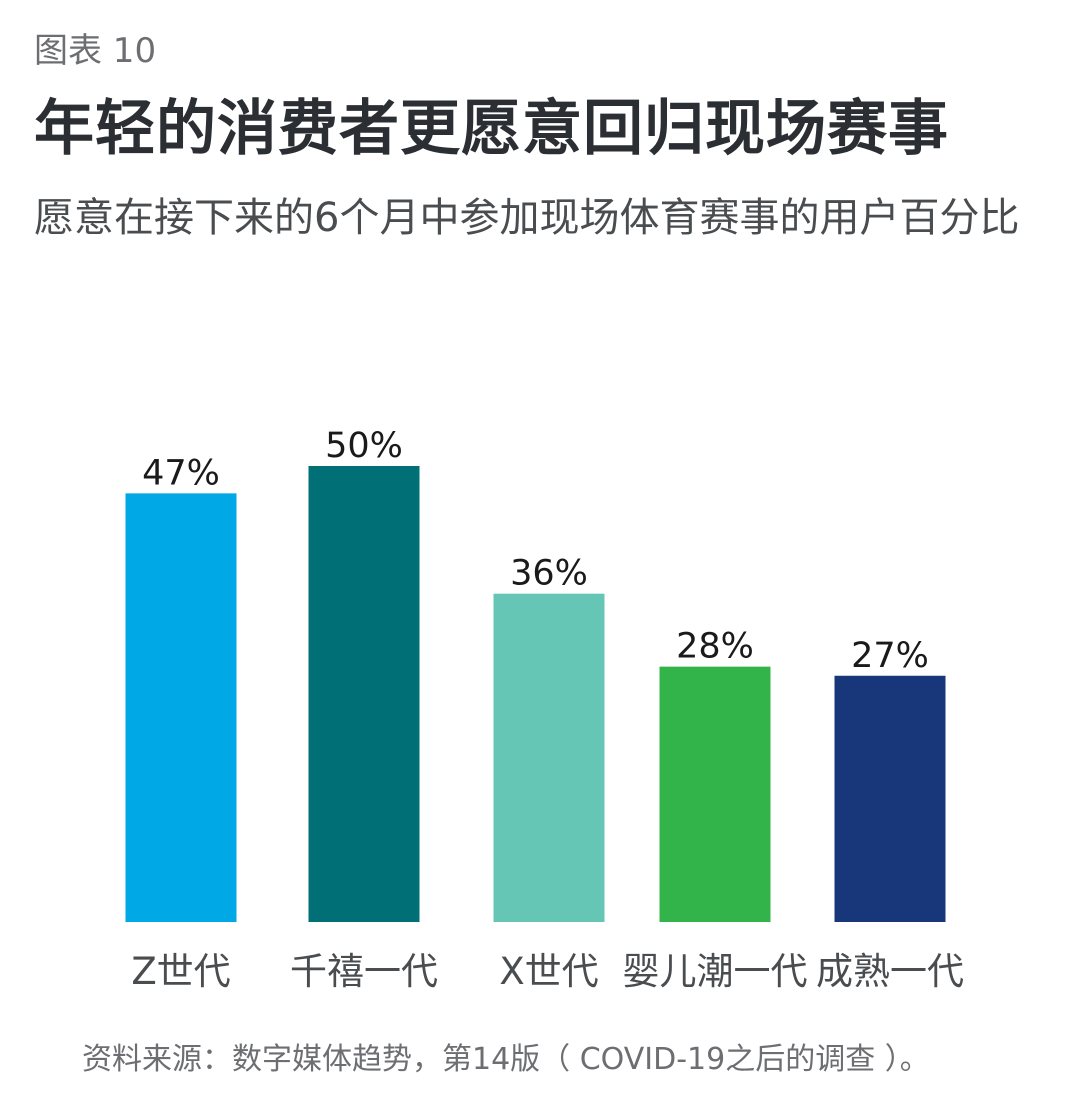 This screenshot has width=1080, height=1112. Describe the element at coordinates (364, 446) in the screenshot. I see `bar-value-label: 50%` at that location.